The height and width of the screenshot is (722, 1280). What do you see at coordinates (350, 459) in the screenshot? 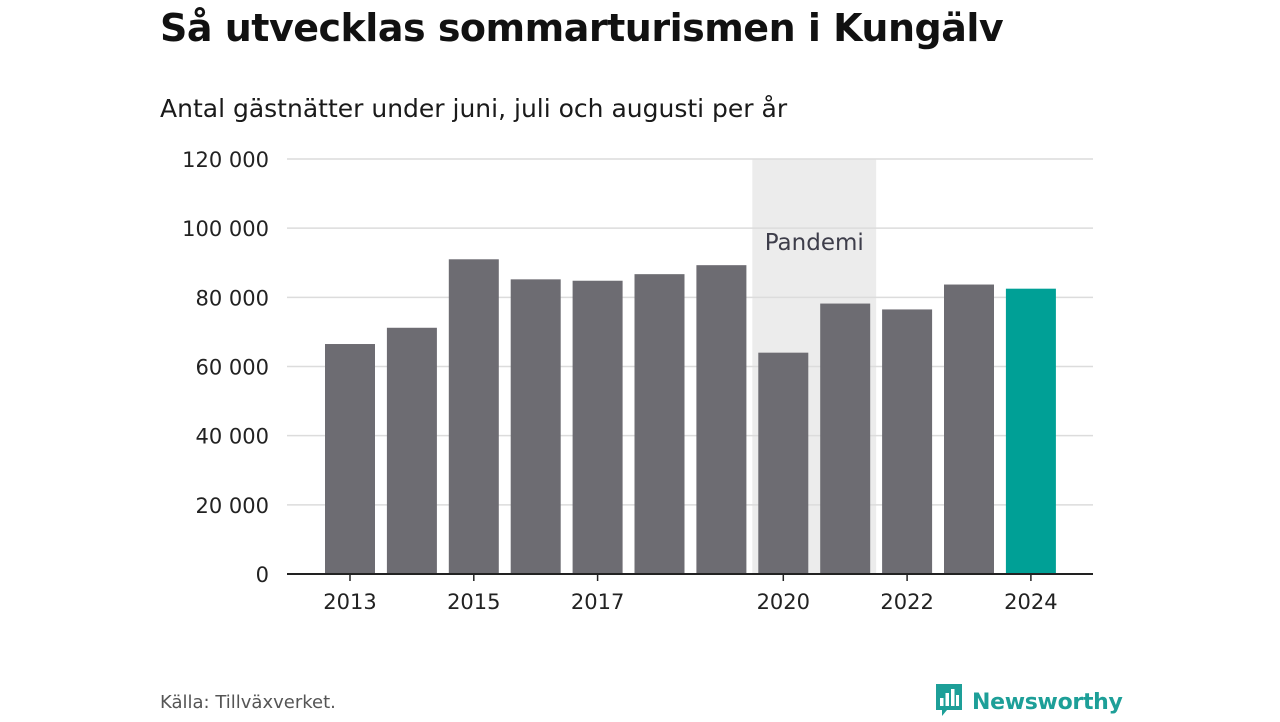
I see `bar-2013` at bounding box center [350, 459].